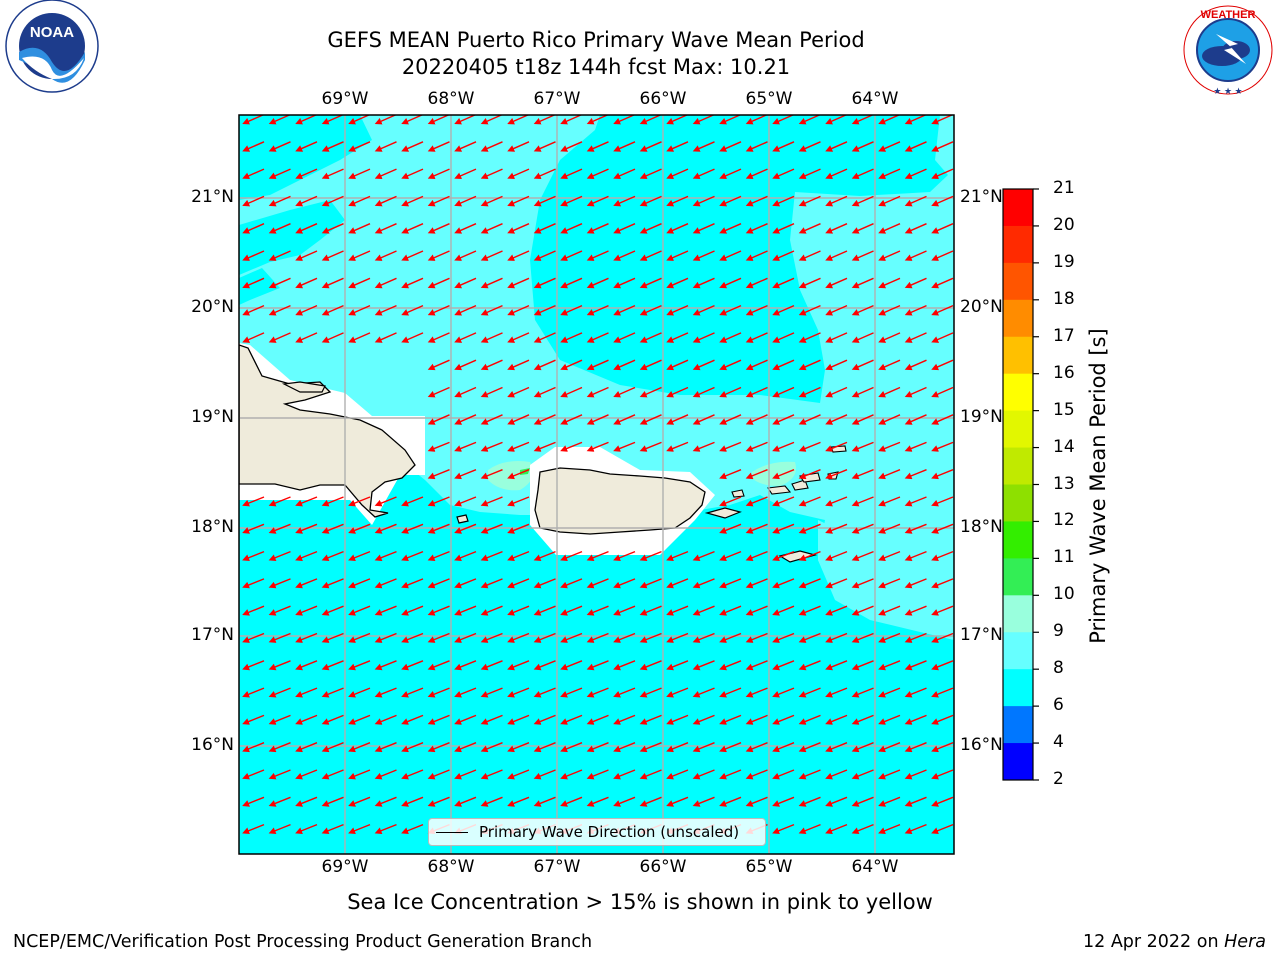  I want to click on land-st-thomas, so click(779, 490).